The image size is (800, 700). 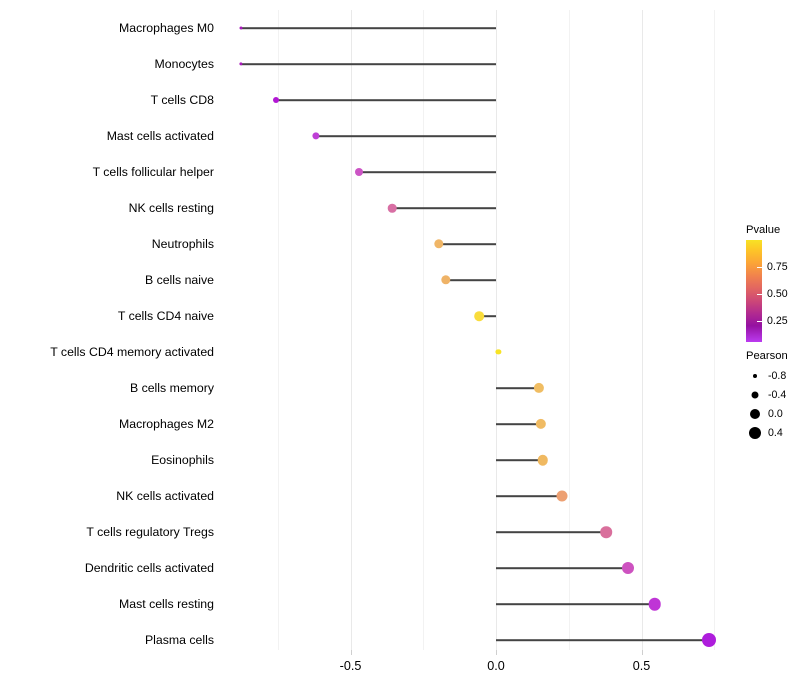 What do you see at coordinates (777, 375) in the screenshot?
I see `pearson-legend-label: -0.8` at bounding box center [777, 375].